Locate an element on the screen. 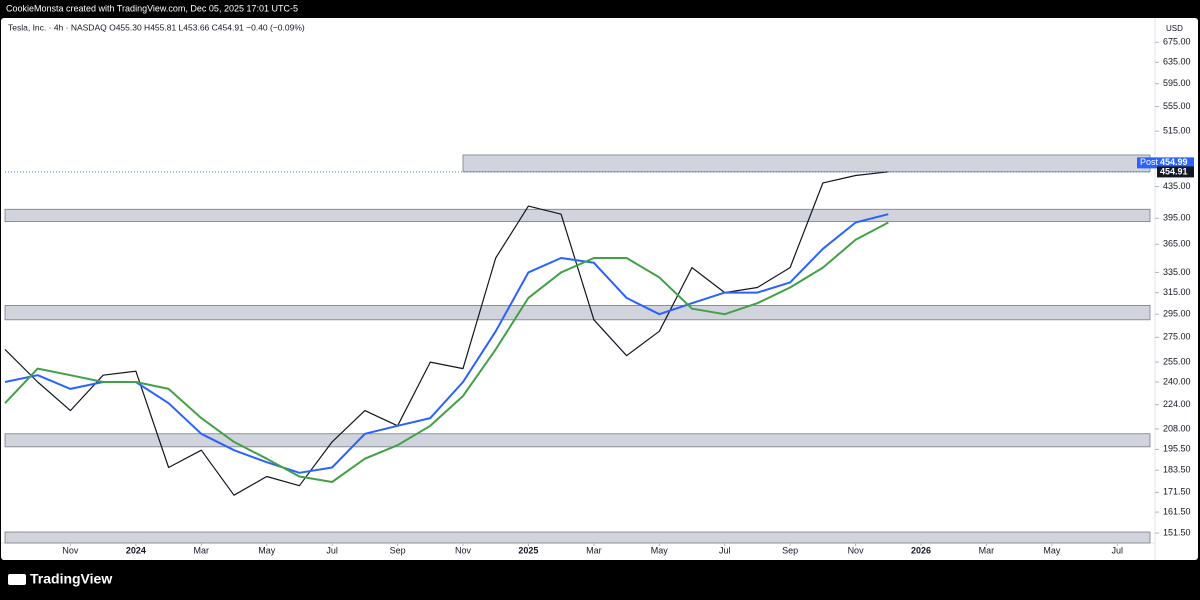 Image resolution: width=1200 pixels, height=600 pixels. price-tag-label-bg is located at coordinates (1147, 163).